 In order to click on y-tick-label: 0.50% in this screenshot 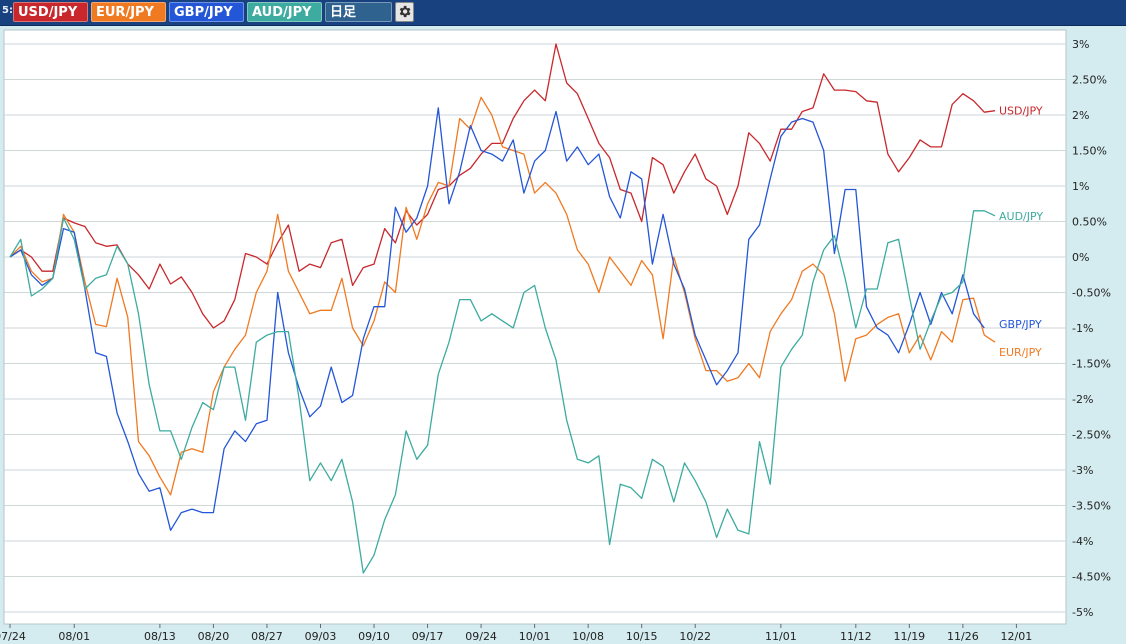, I will do `click(1089, 222)`.